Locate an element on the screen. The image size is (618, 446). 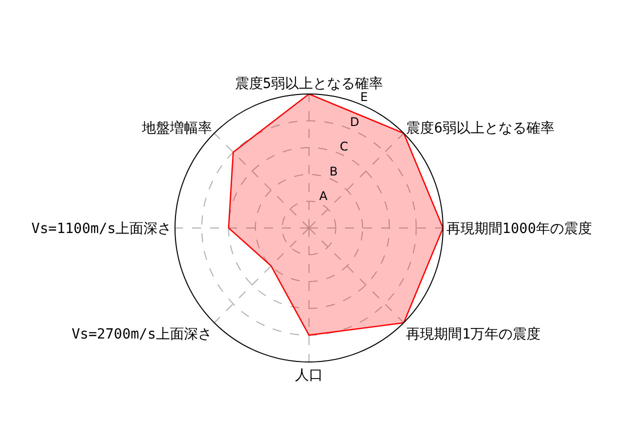
y-tick-label: B is located at coordinates (334, 171).